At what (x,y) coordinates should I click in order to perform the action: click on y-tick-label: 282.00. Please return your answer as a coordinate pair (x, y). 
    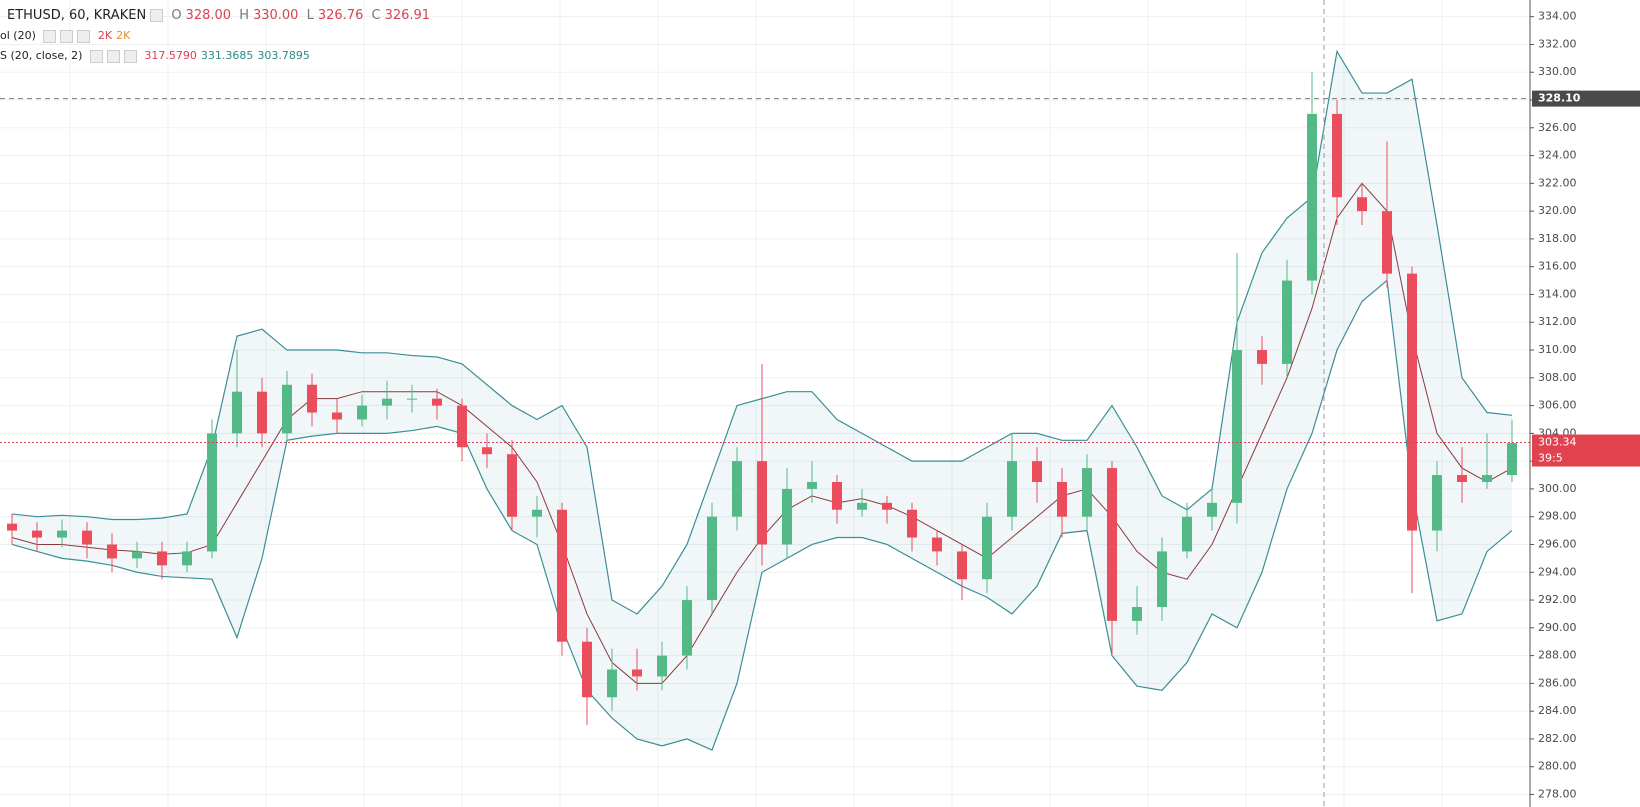
    Looking at the image, I should click on (1557, 738).